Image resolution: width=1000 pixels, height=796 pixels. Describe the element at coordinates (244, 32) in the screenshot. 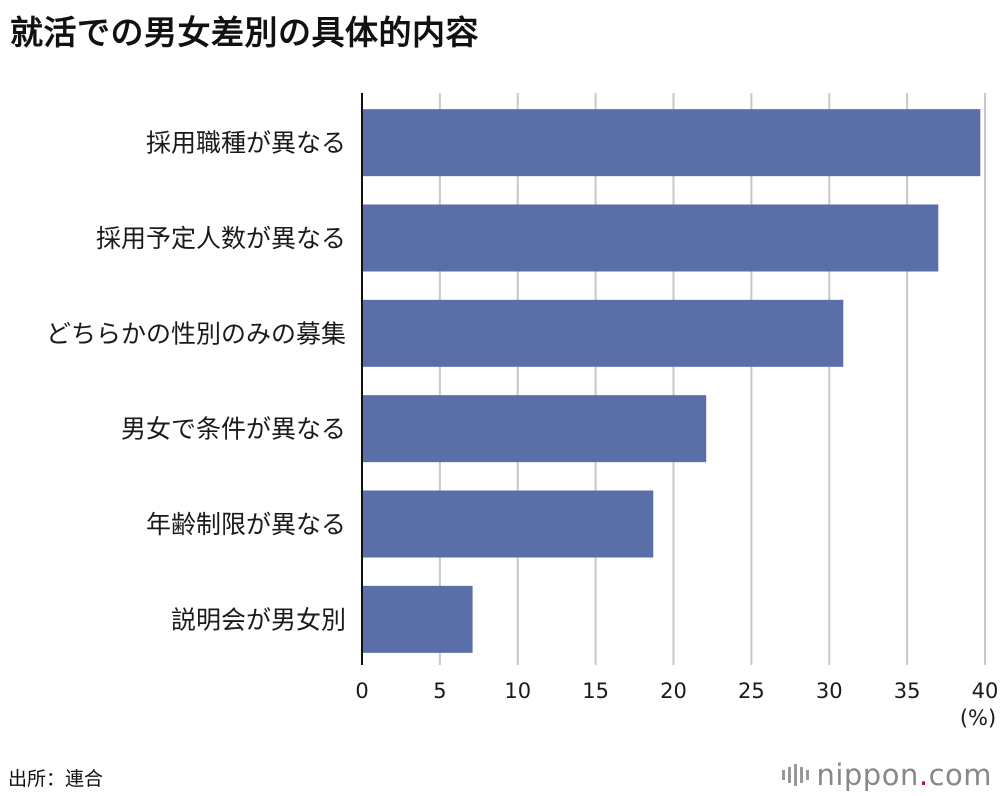

I see `chart-title: 就活での男女差別の具体的内容` at that location.